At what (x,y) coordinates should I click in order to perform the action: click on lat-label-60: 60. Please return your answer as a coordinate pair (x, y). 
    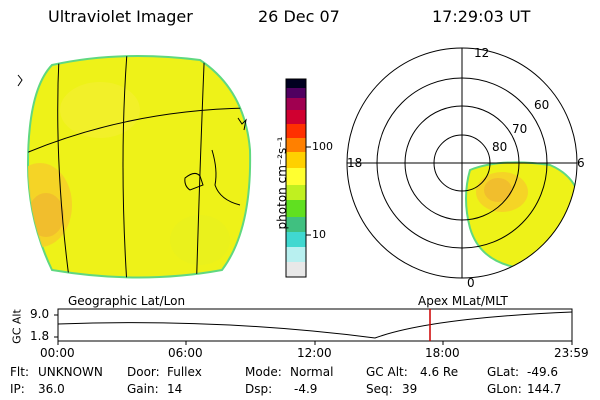
    Looking at the image, I should click on (542, 105).